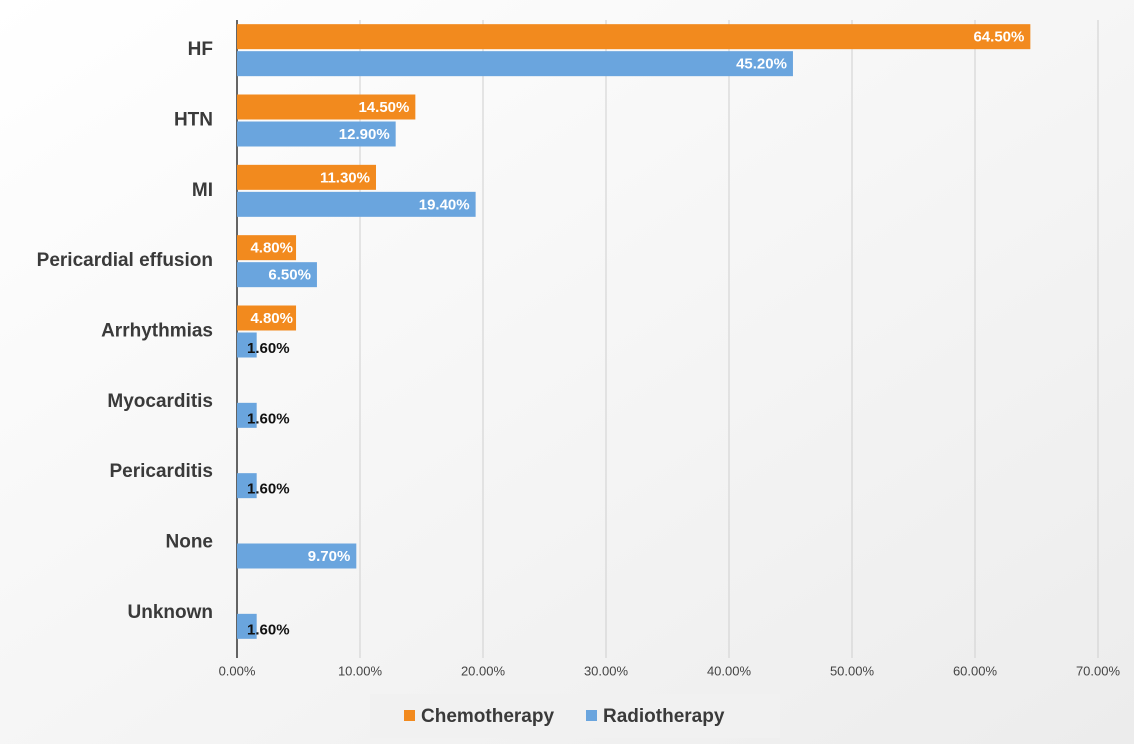 The image size is (1134, 744). What do you see at coordinates (444, 204) in the screenshot?
I see `value-label: 19.40%` at bounding box center [444, 204].